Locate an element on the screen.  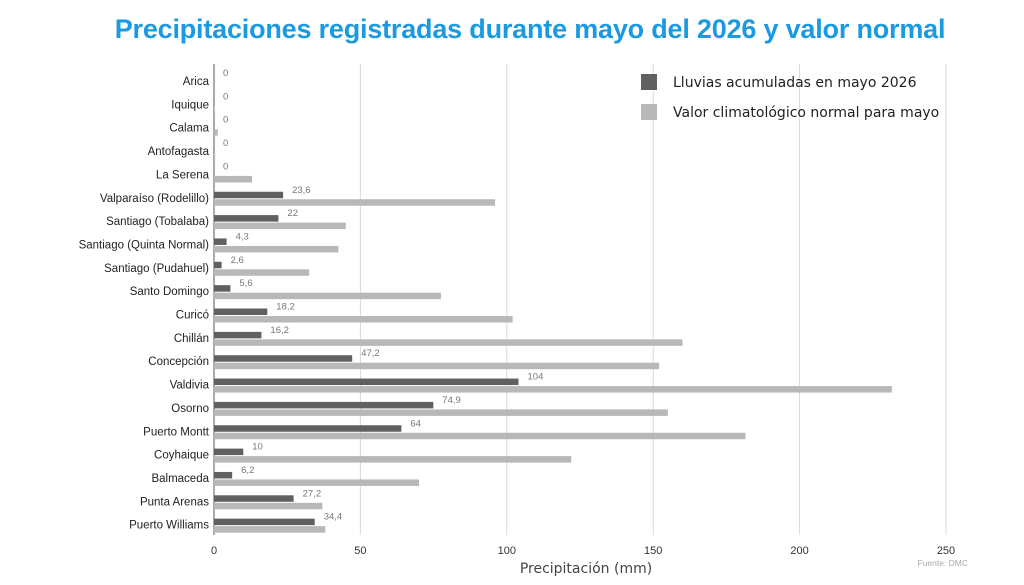
data-label: 16,2 is located at coordinates (279, 330).